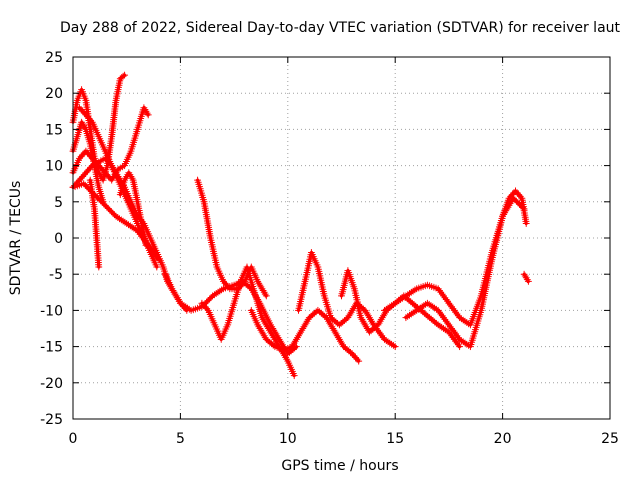  I want to click on series-sat-g, so click(94, 223).